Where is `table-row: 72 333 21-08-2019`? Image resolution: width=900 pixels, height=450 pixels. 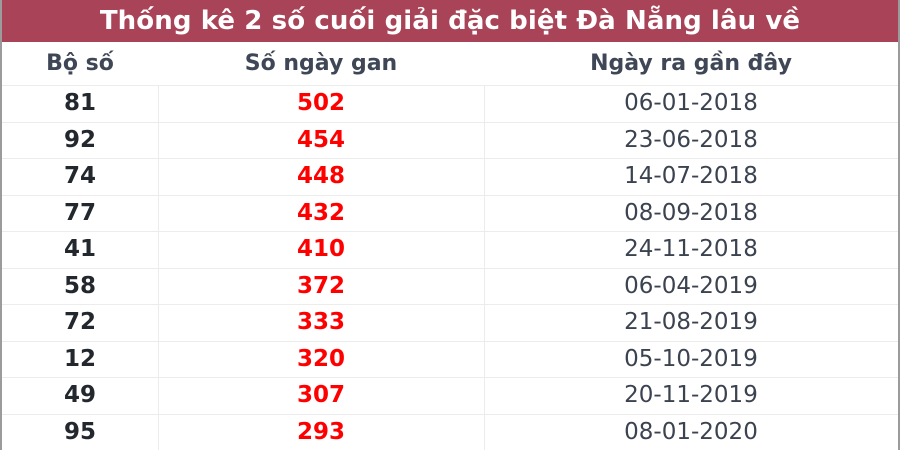
table-row: 72 333 21-08-2019 is located at coordinates (450, 323).